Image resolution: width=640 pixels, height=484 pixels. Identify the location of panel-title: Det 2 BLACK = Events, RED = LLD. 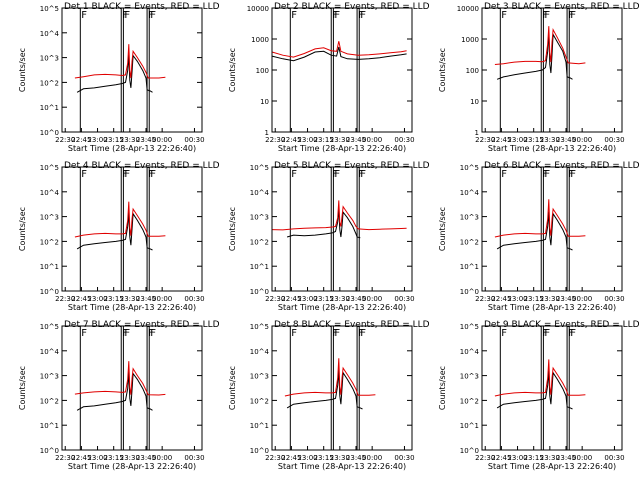
(352, 7).